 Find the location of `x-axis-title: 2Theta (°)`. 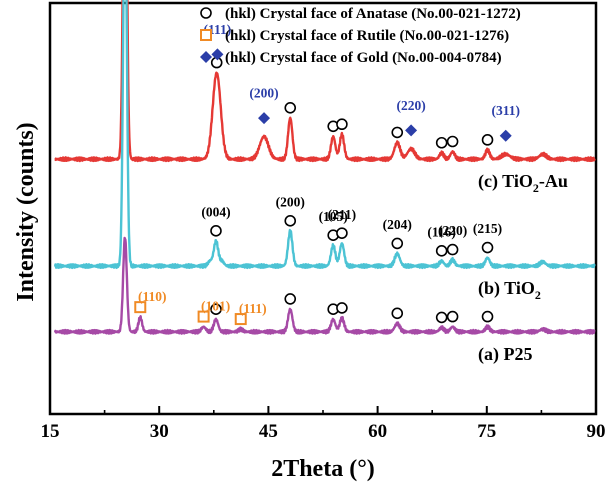

x-axis-title: 2Theta (°) is located at coordinates (323, 469).